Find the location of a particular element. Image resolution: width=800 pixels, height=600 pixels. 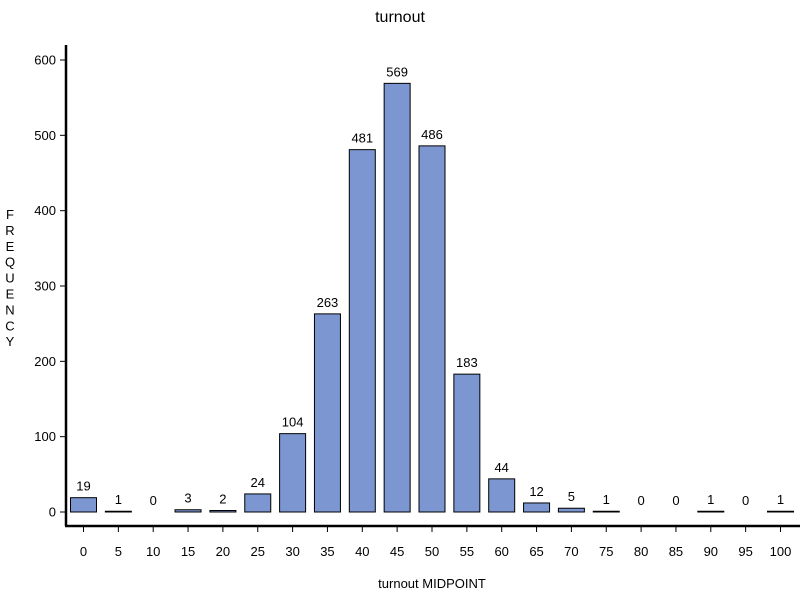

x-tick-label: 15 is located at coordinates (188, 551).